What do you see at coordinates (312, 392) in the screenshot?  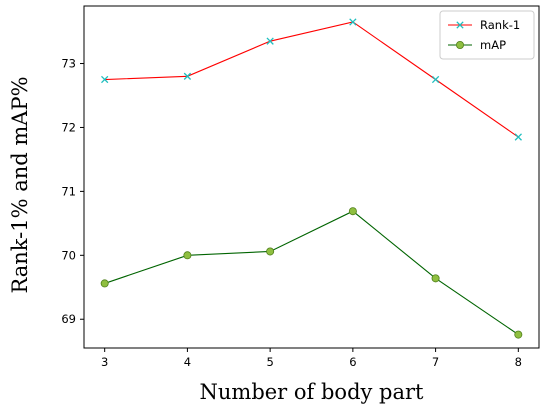 I see `x-axis-title: Number of body part` at bounding box center [312, 392].